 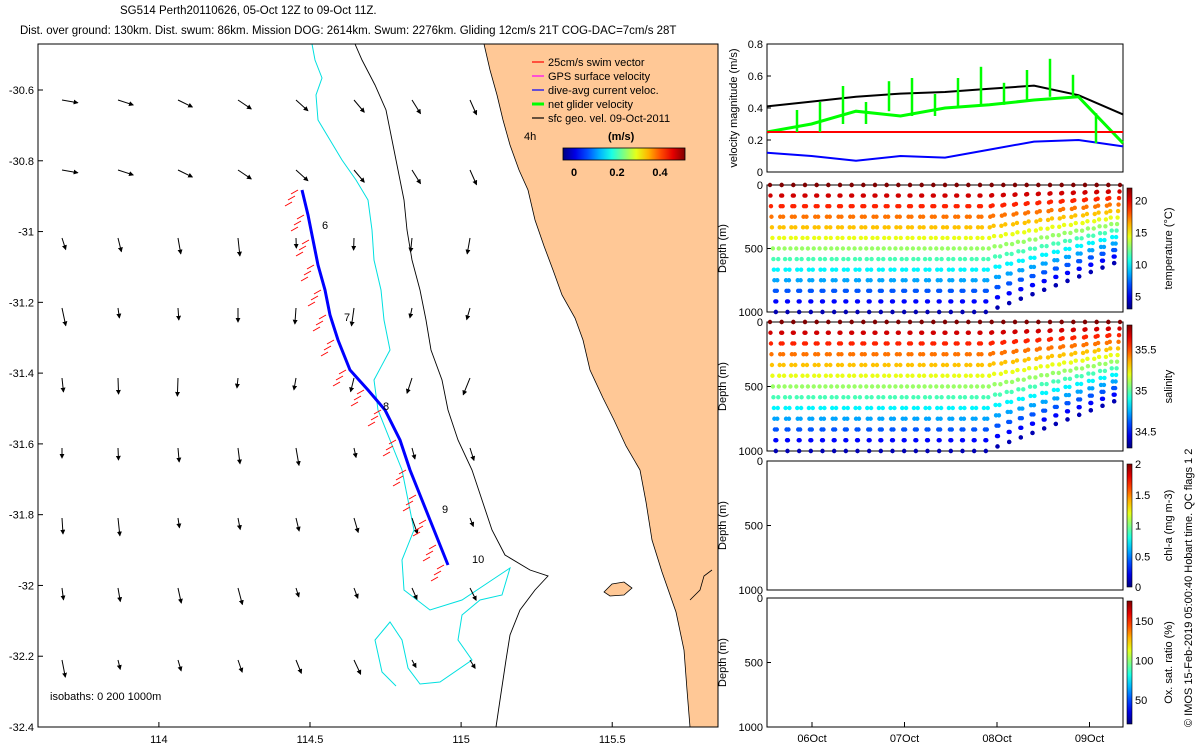 I want to click on salinity-panel: 0 500 1000 Depth (m) 34.5 35 35.5 salinity, so click(x=946, y=387).